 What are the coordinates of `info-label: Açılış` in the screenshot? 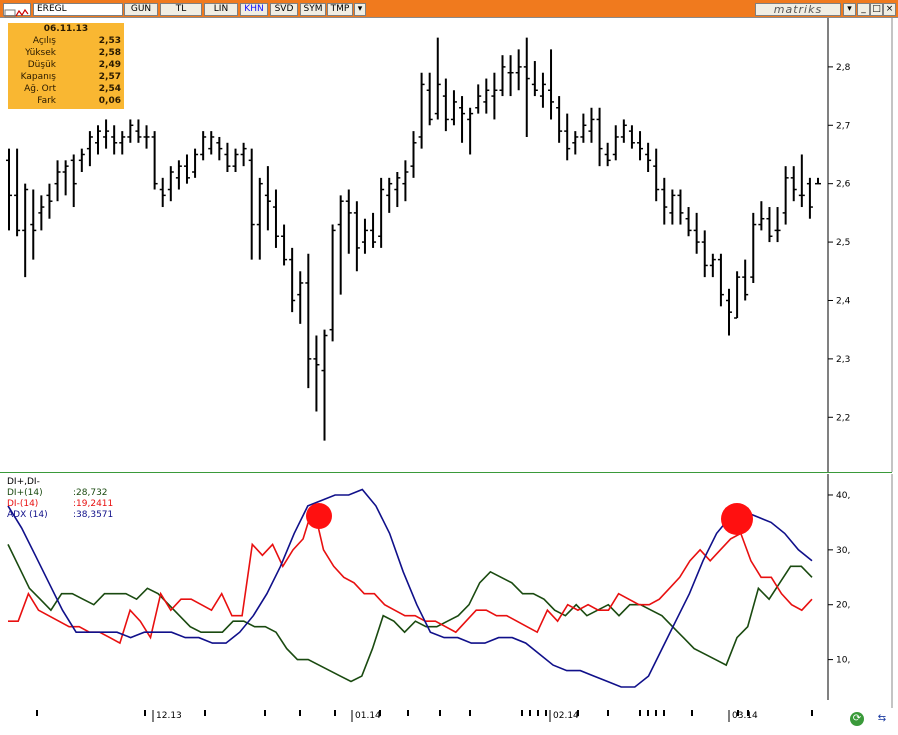 It's located at (44, 41).